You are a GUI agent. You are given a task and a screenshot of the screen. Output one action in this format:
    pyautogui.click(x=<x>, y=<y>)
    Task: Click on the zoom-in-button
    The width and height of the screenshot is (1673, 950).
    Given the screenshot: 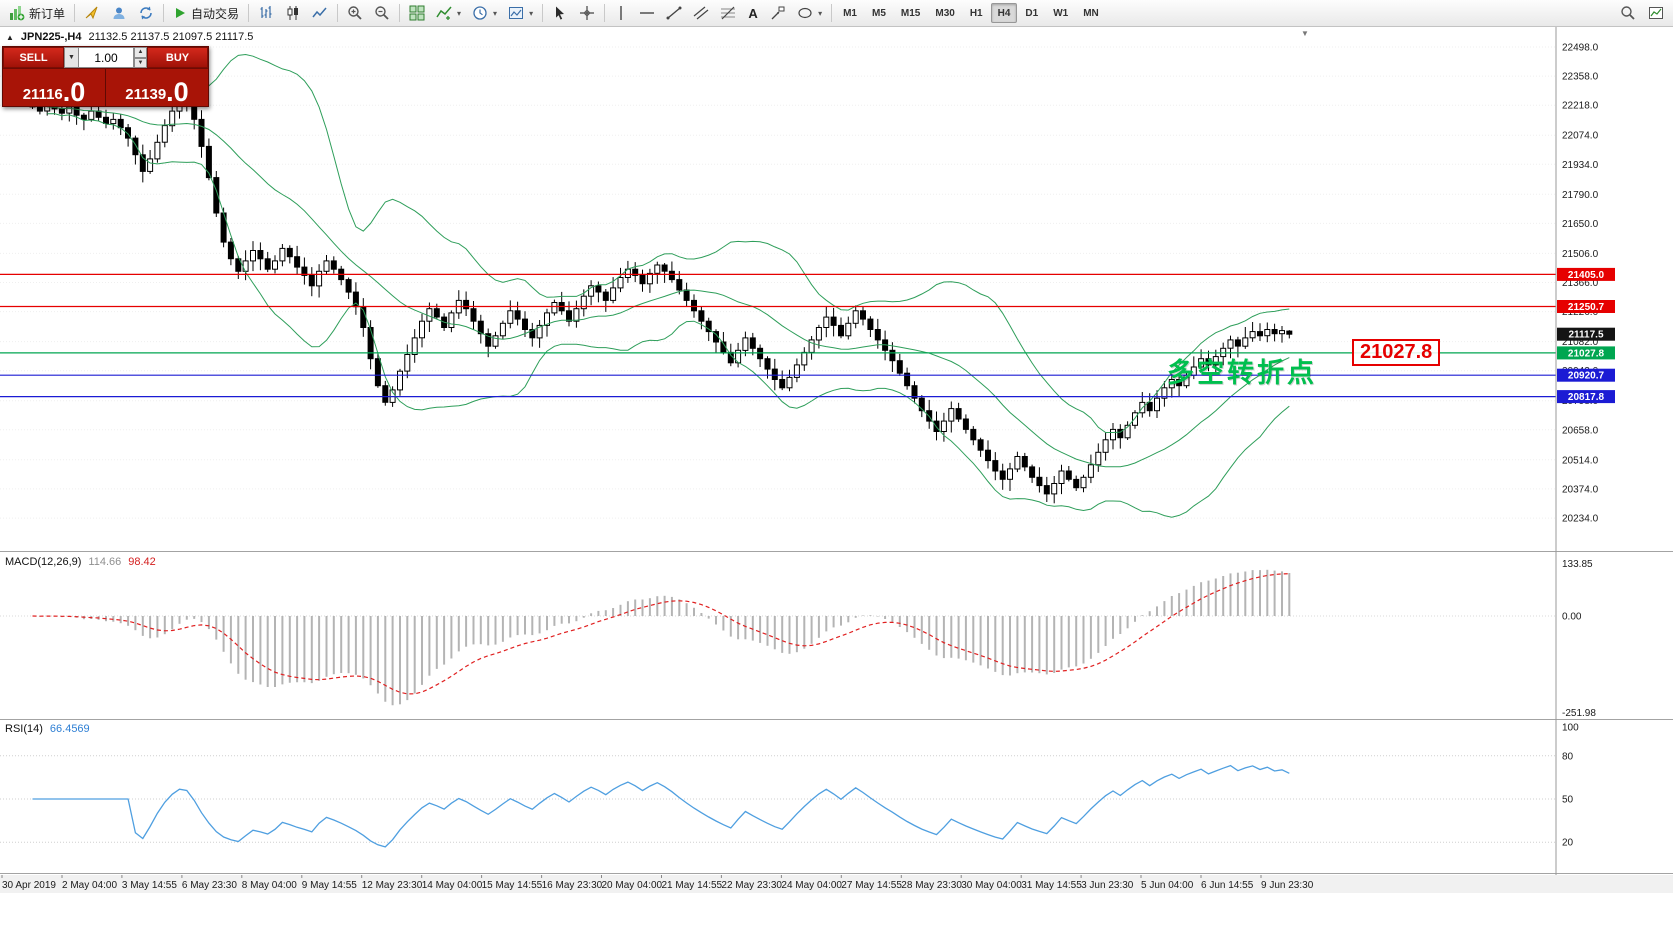 What is the action you would take?
    pyautogui.click(x=355, y=13)
    